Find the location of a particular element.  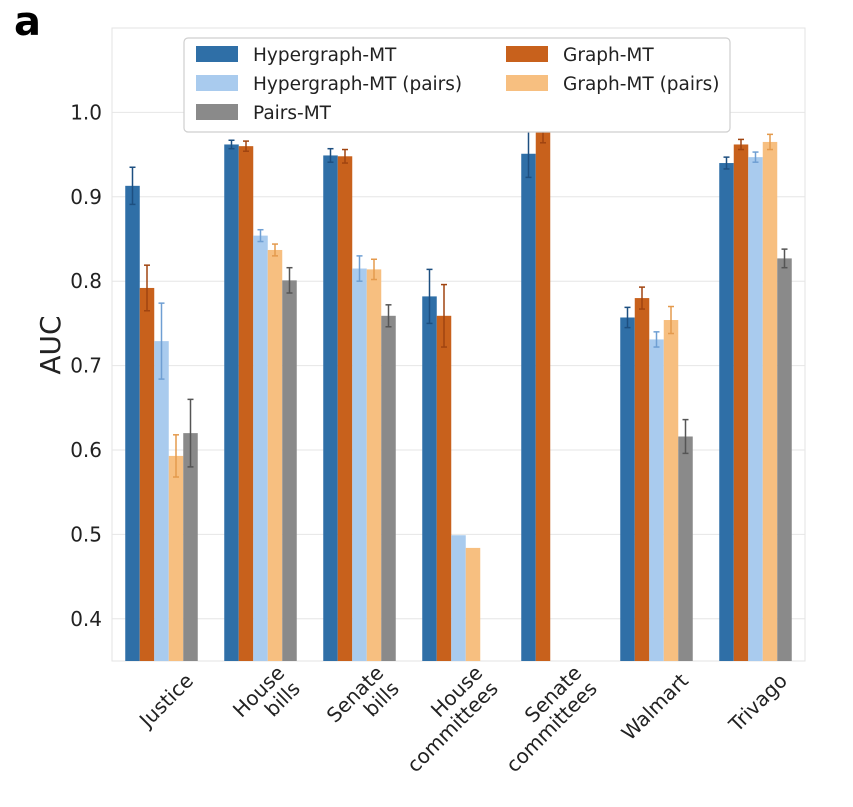

x-tick-label-line: Trivago is located at coordinates (757, 703).